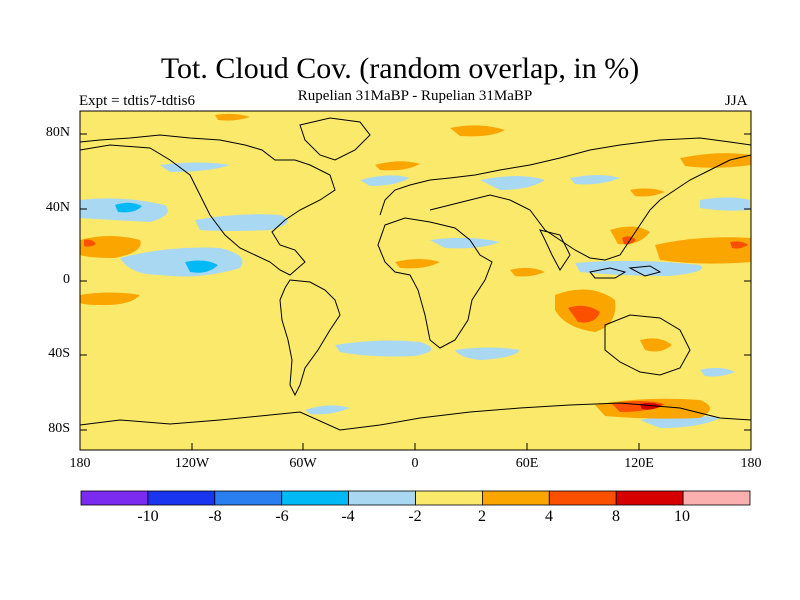 Image resolution: width=800 pixels, height=600 pixels. Describe the element at coordinates (57, 207) in the screenshot. I see `lat-label-40n: 40N` at that location.